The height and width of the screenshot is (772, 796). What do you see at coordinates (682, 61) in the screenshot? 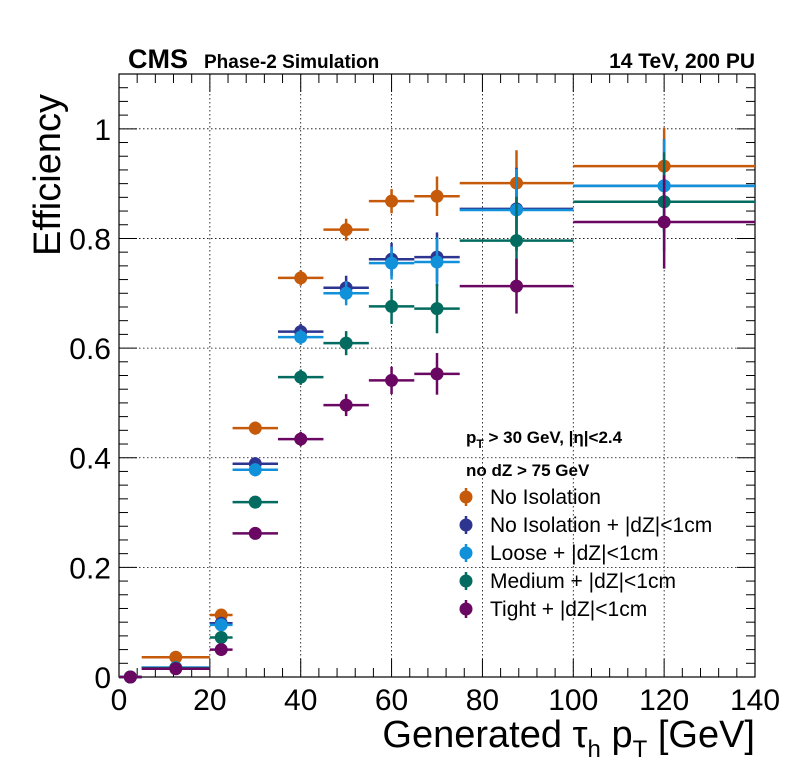
I see `energy-label: 14 TeV, 200 PU` at bounding box center [682, 61].